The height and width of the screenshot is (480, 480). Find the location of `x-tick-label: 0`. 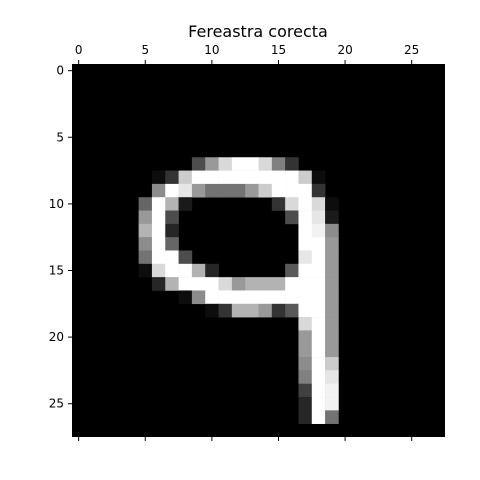

x-tick-label: 0 is located at coordinates (79, 50).